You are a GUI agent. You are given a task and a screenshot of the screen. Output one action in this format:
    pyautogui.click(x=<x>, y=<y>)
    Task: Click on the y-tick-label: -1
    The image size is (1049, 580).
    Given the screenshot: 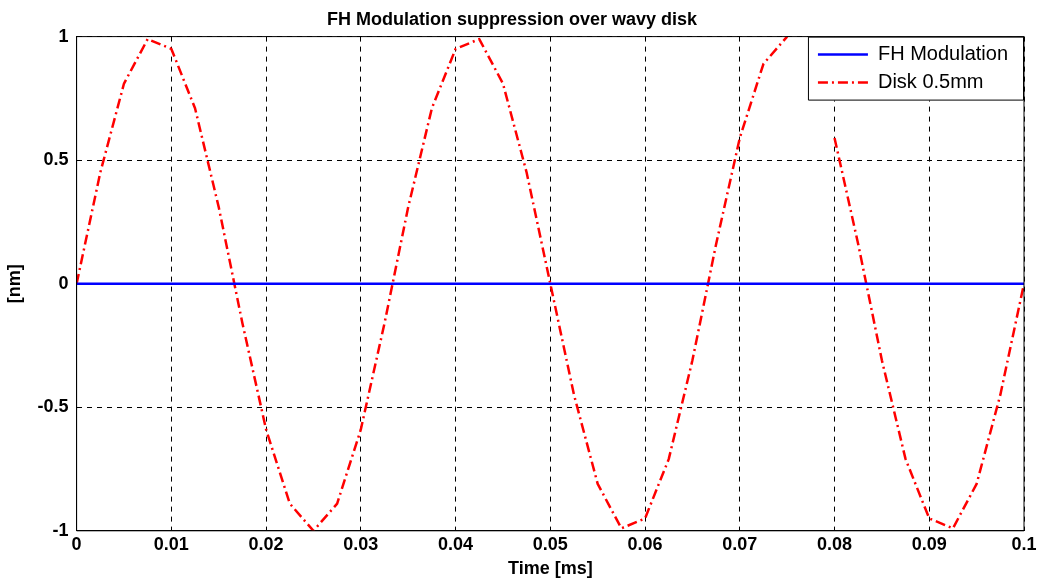 What is the action you would take?
    pyautogui.click(x=60, y=529)
    